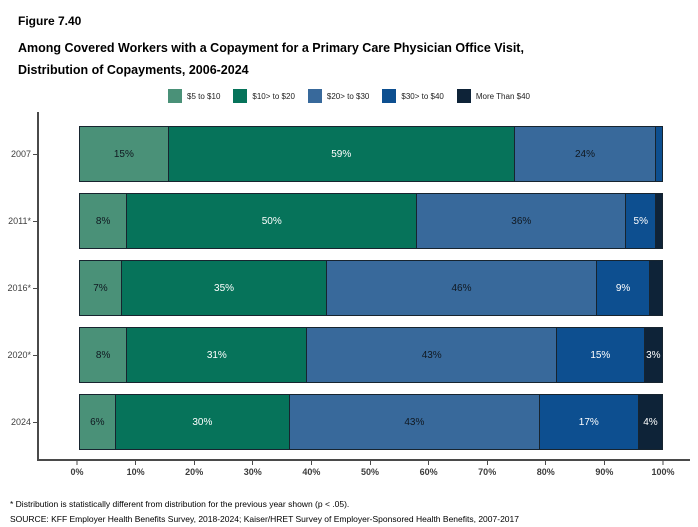 This screenshot has height=527, width=698. What do you see at coordinates (273, 96) in the screenshot?
I see `legend-label: $10> to $20` at bounding box center [273, 96].